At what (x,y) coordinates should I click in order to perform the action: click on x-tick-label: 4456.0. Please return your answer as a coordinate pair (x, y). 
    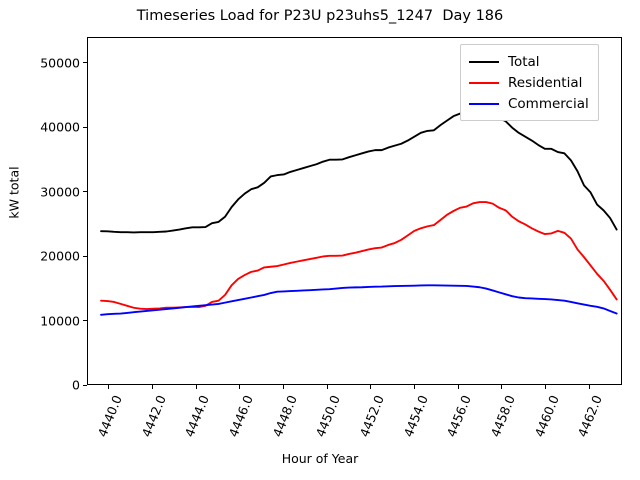
    Looking at the image, I should click on (459, 416).